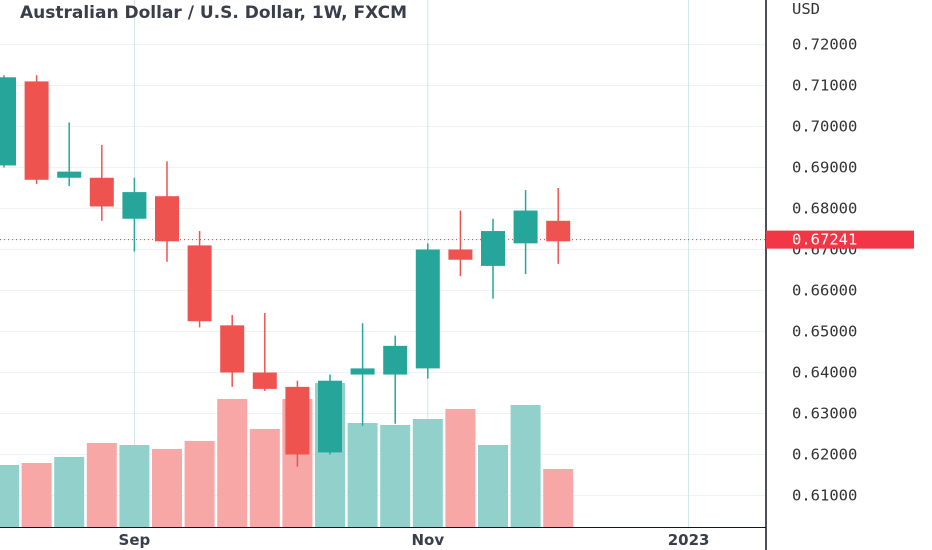 The height and width of the screenshot is (550, 932). I want to click on price-tick-label: 0.72000, so click(824, 45).